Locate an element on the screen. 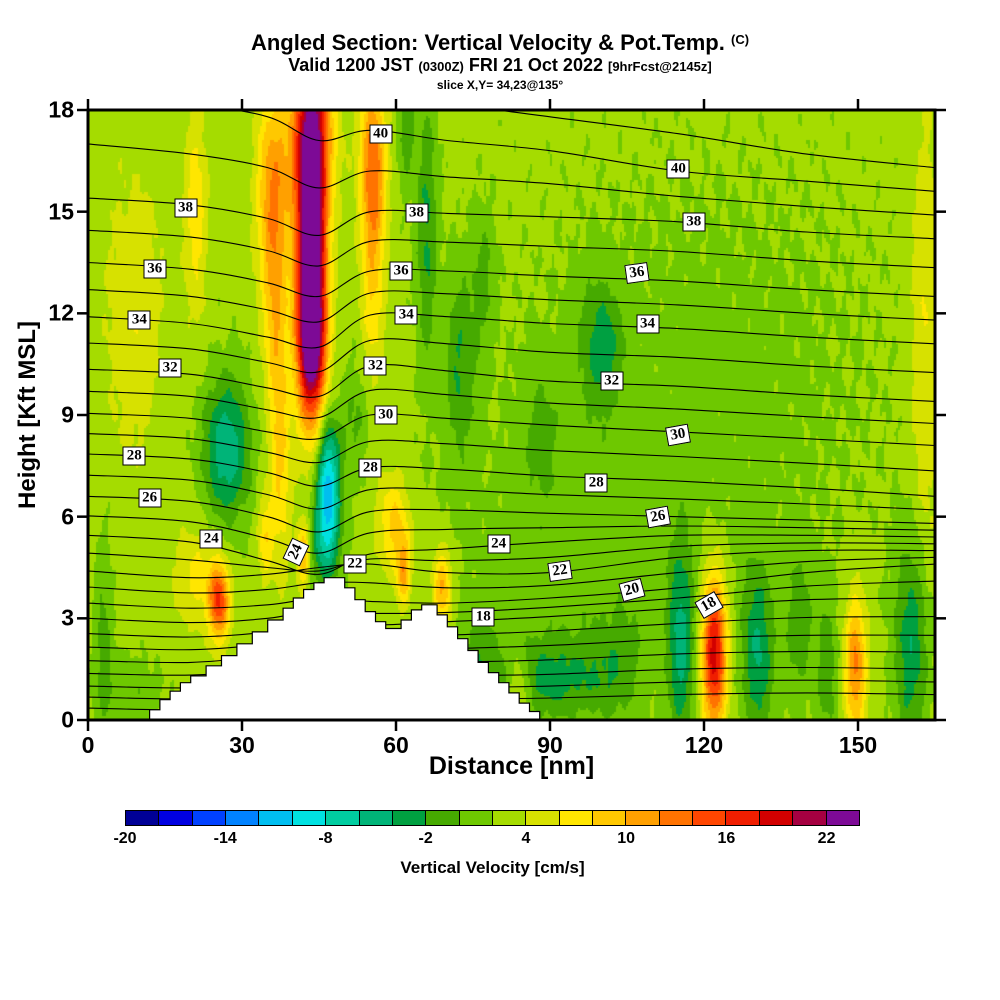 This screenshot has width=1000, height=1000. colorbar-tick-label--2: -2 is located at coordinates (425, 838).